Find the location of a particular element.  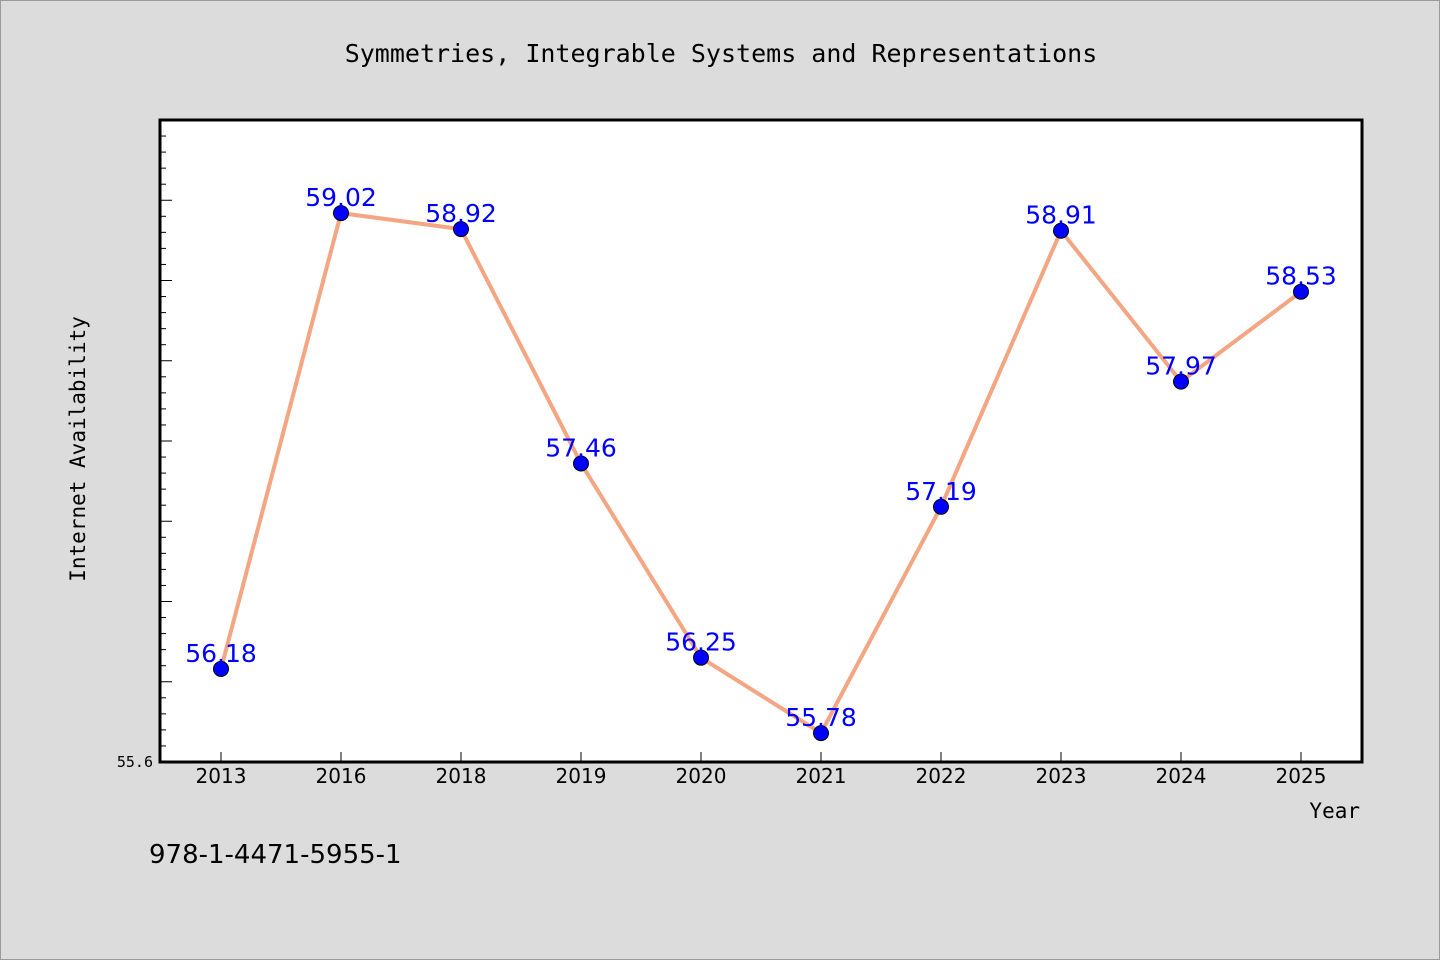

x-tick-label: 2025 is located at coordinates (1301, 776).